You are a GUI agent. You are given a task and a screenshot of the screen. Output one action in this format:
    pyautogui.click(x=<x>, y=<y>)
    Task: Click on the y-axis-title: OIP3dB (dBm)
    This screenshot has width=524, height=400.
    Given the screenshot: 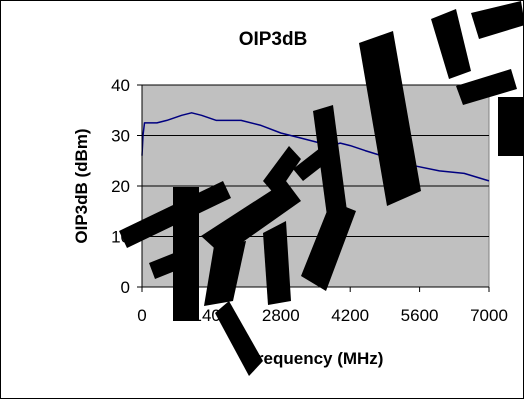 What is the action you would take?
    pyautogui.click(x=81, y=185)
    